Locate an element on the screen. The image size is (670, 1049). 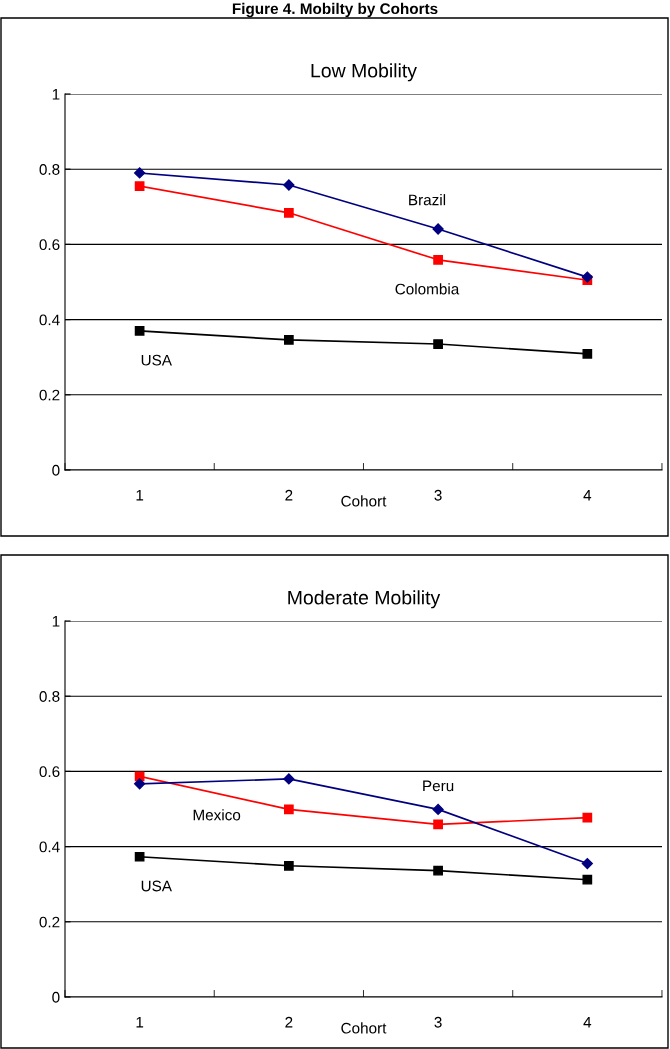
chart-title: Moderate Mobility is located at coordinates (364, 599).